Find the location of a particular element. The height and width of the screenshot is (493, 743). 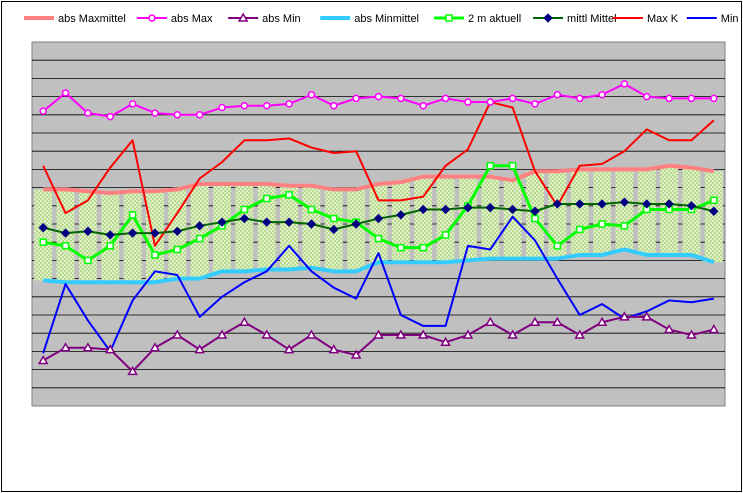

legend-label: Max K is located at coordinates (663, 19).